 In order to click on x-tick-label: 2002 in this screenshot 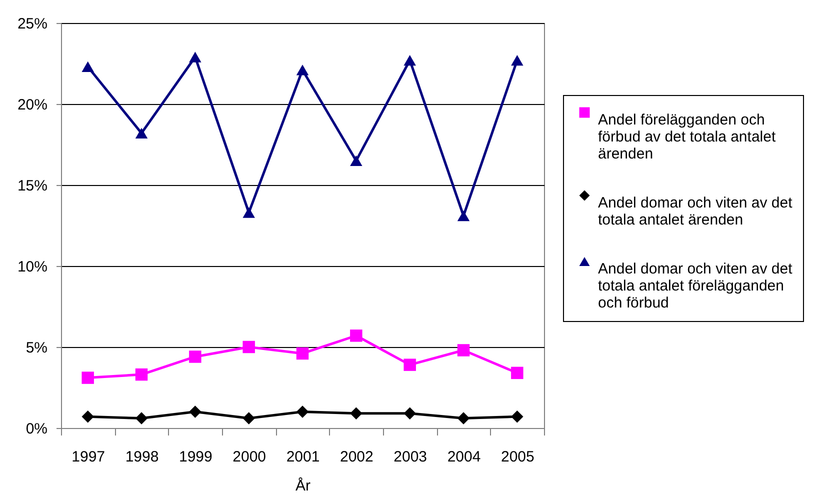, I will do `click(357, 457)`.